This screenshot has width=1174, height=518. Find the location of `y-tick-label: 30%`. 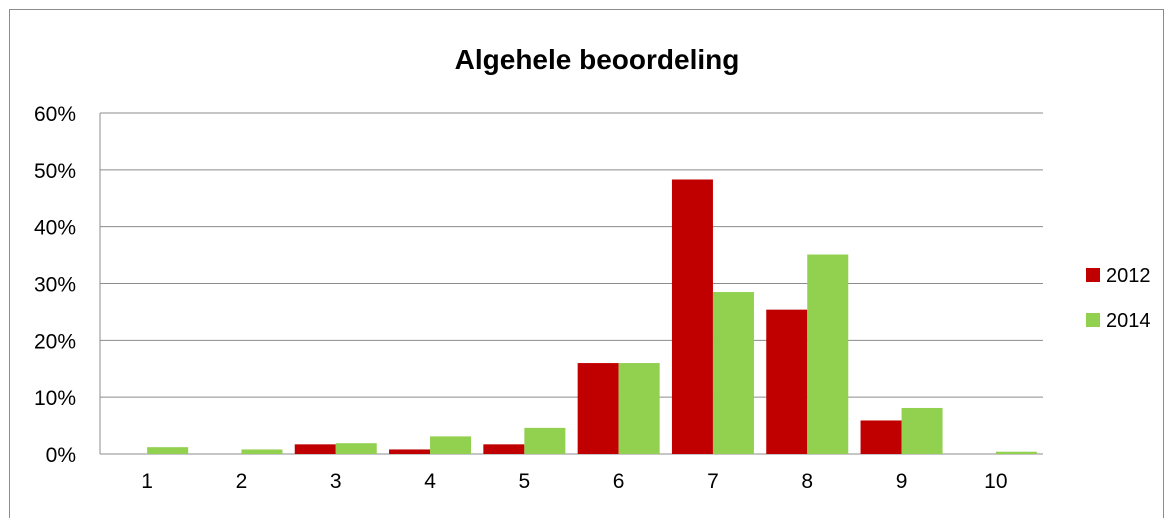

y-tick-label: 30% is located at coordinates (55, 285).